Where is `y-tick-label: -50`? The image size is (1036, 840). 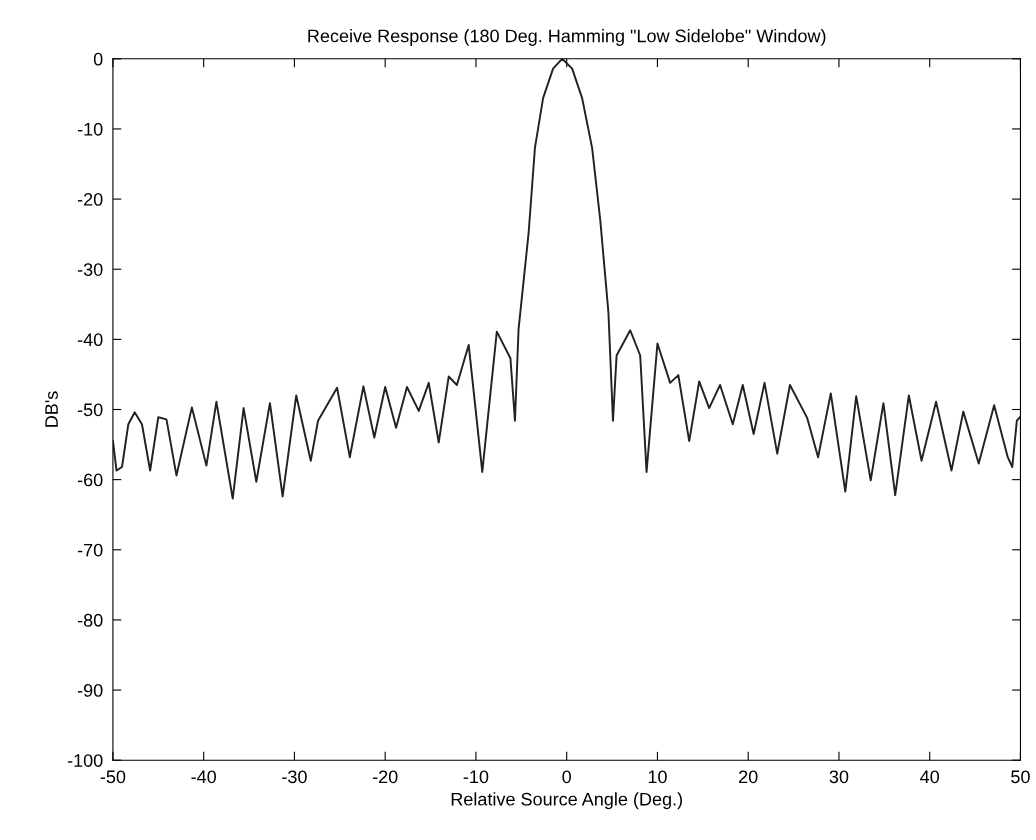
y-tick-label: -50 is located at coordinates (90, 410).